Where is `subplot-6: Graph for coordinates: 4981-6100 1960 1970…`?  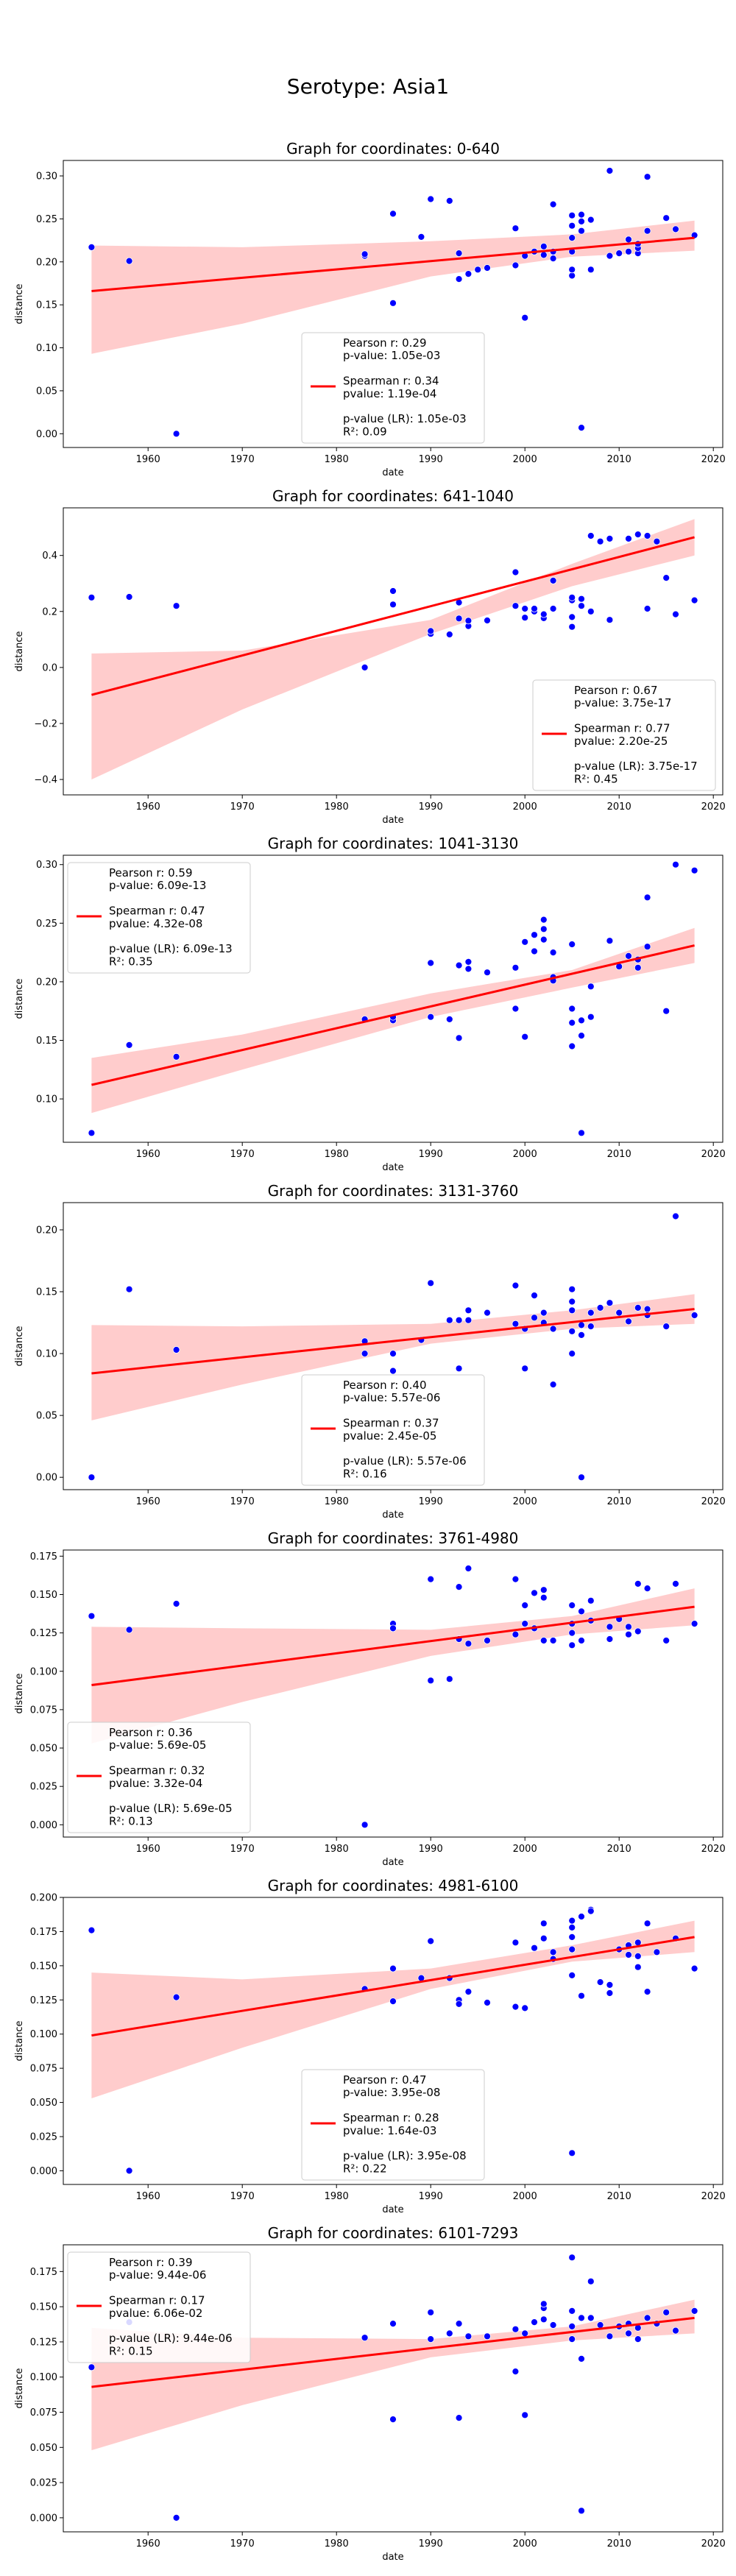
subplot-6: Graph for coordinates: 4981-6100 1960 1970… is located at coordinates (370, 2046).